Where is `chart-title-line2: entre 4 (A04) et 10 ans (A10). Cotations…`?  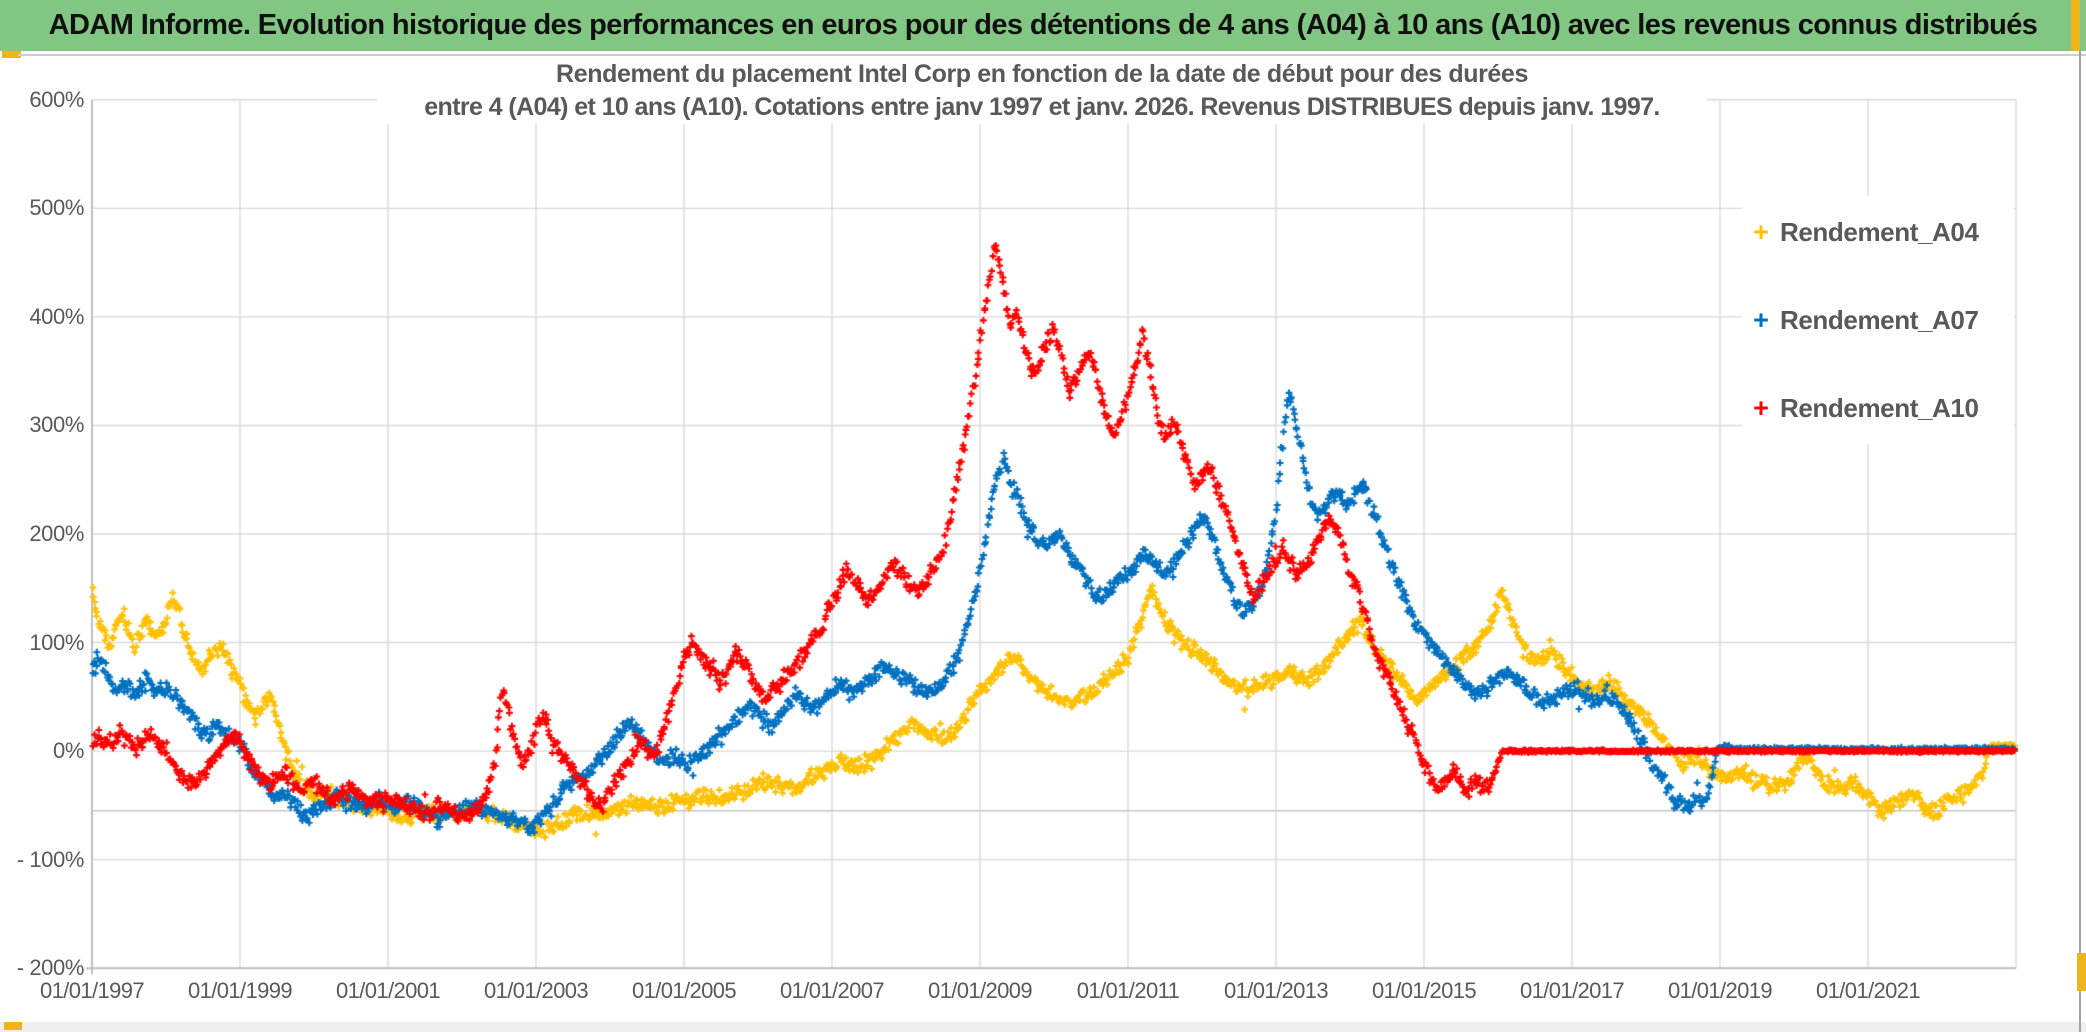
chart-title-line2: entre 4 (A04) et 10 ans (A10). Cotations… is located at coordinates (1042, 107).